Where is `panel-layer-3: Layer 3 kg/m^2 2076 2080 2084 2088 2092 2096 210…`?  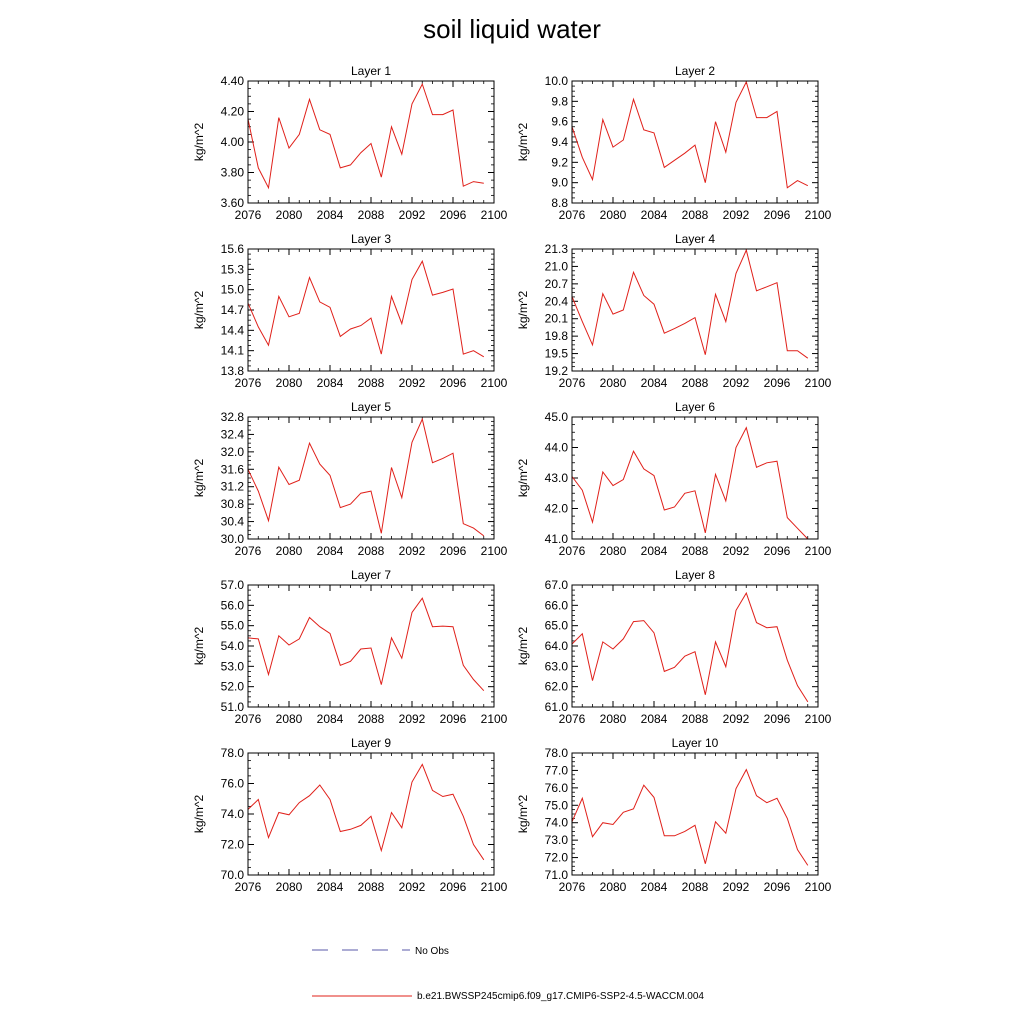 panel-layer-3: Layer 3 kg/m^2 2076 2080 2084 2088 2092 2096 210… is located at coordinates (350, 311).